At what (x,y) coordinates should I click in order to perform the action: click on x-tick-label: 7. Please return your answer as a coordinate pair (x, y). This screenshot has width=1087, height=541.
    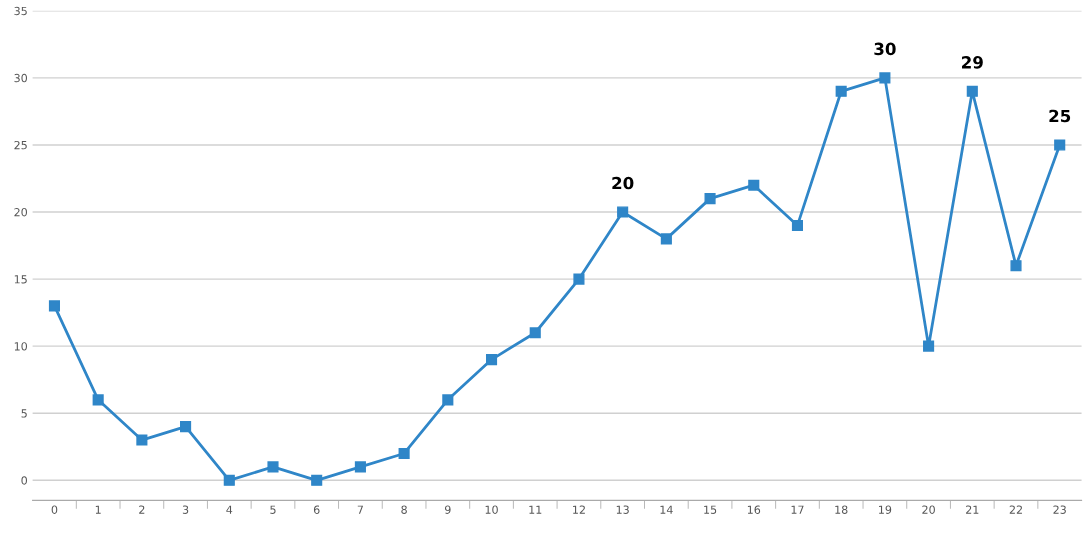
    Looking at the image, I should click on (360, 509).